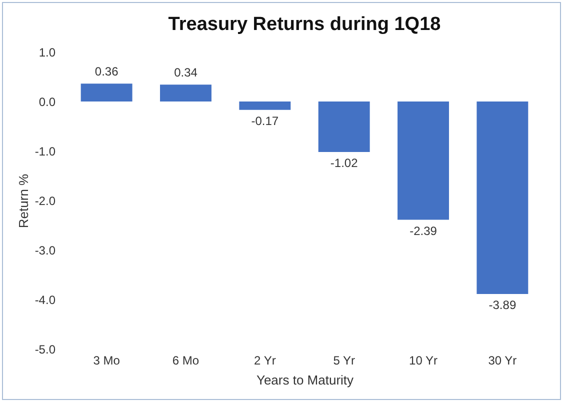 Image resolution: width=567 pixels, height=406 pixels. Describe the element at coordinates (344, 163) in the screenshot. I see `data-label: -1.02` at that location.